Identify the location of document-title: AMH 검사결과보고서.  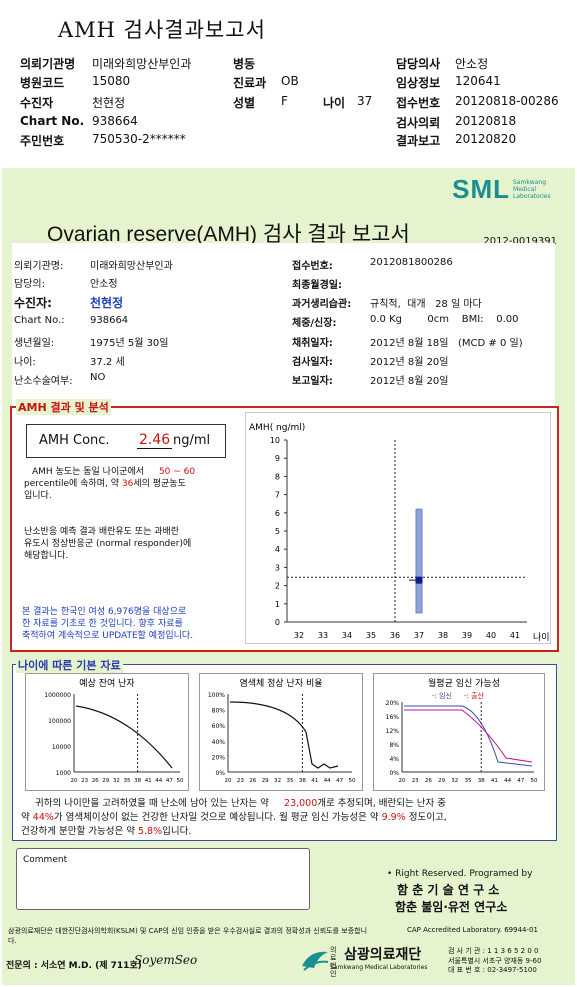
(162, 30).